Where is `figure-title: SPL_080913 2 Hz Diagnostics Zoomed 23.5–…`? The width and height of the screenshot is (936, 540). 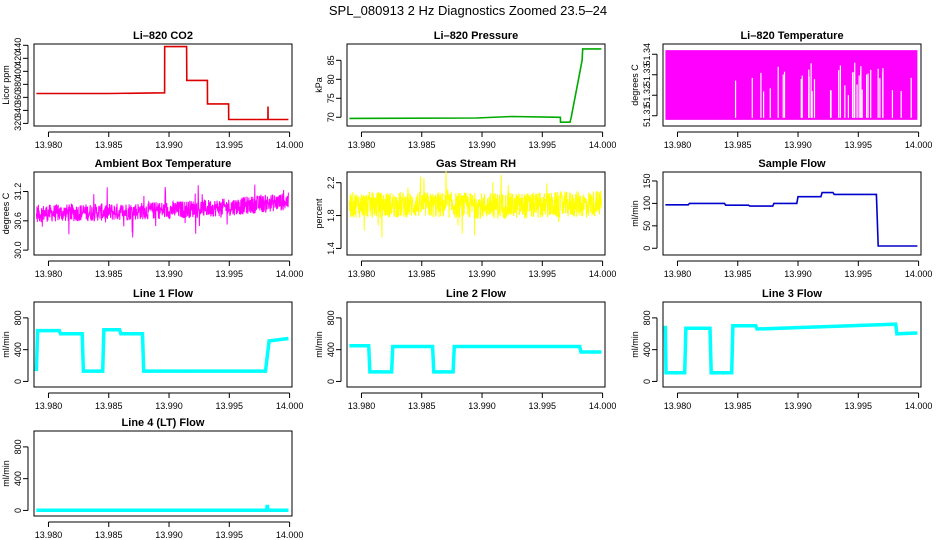 figure-title: SPL_080913 2 Hz Diagnostics Zoomed 23.5–… is located at coordinates (468, 10).